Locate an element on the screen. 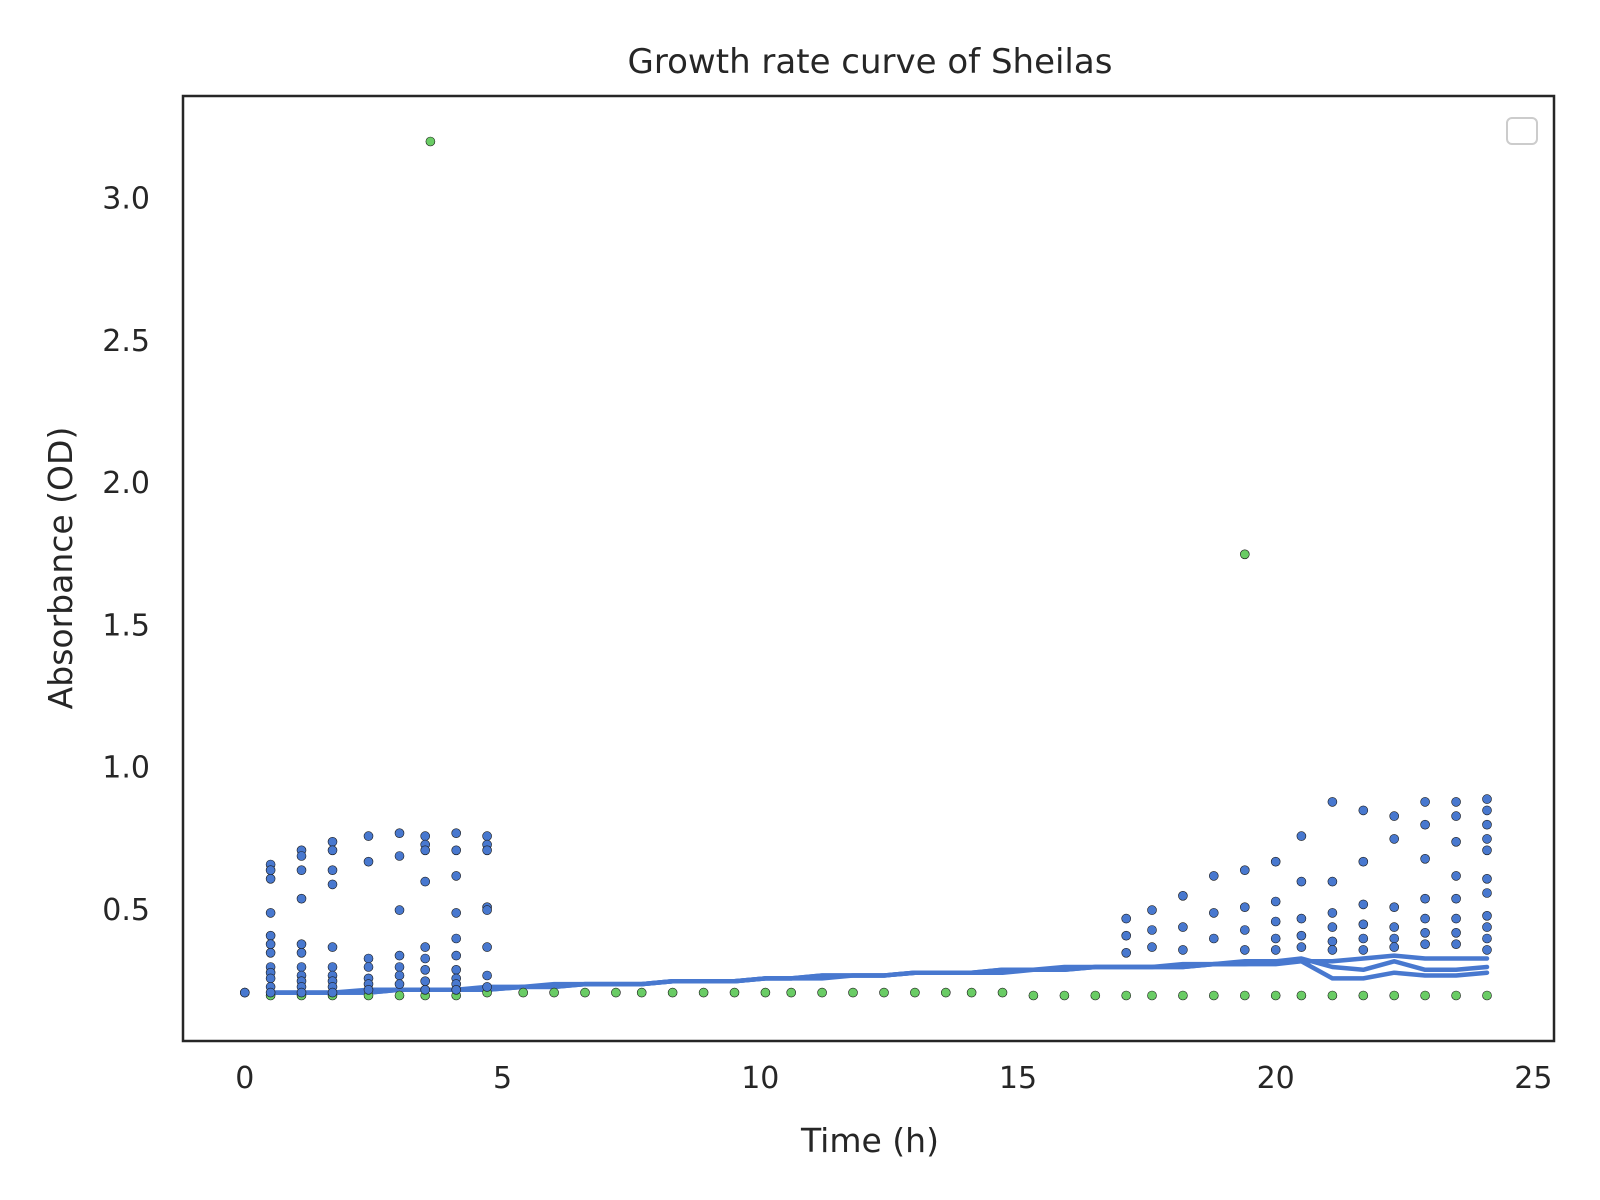 Image resolution: width=1600 pixels, height=1200 pixels. x-tick-label: 5 is located at coordinates (502, 1078).